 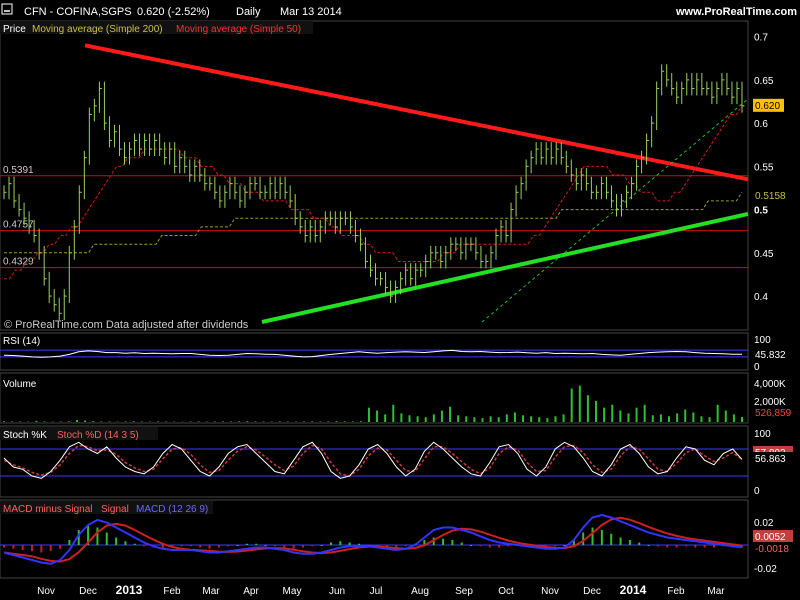 What do you see at coordinates (770, 384) in the screenshot?
I see `volume-ytick-4000k: 4,000K` at bounding box center [770, 384].